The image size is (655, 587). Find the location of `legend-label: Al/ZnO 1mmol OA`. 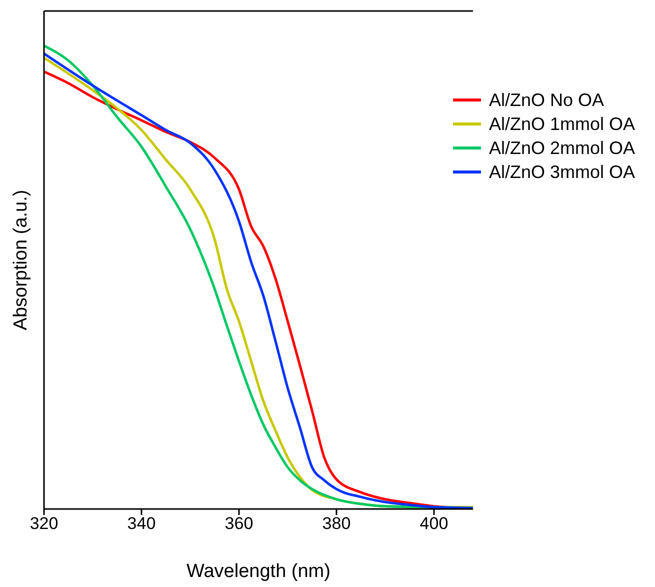

legend-label: Al/ZnO 1mmol OA is located at coordinates (561, 124).